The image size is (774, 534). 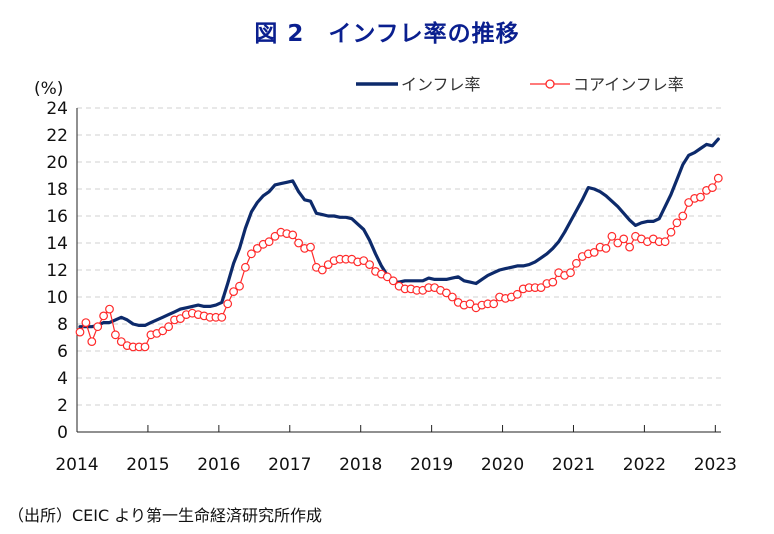 What do you see at coordinates (57, 217) in the screenshot?
I see `y-tick-label: 16` at bounding box center [57, 217].